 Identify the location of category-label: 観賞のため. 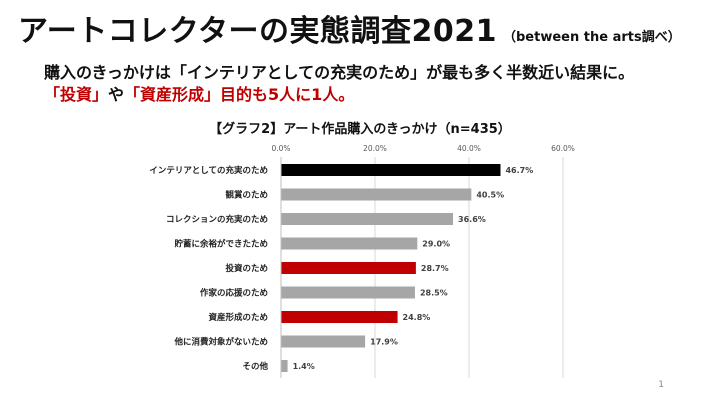
(246, 195).